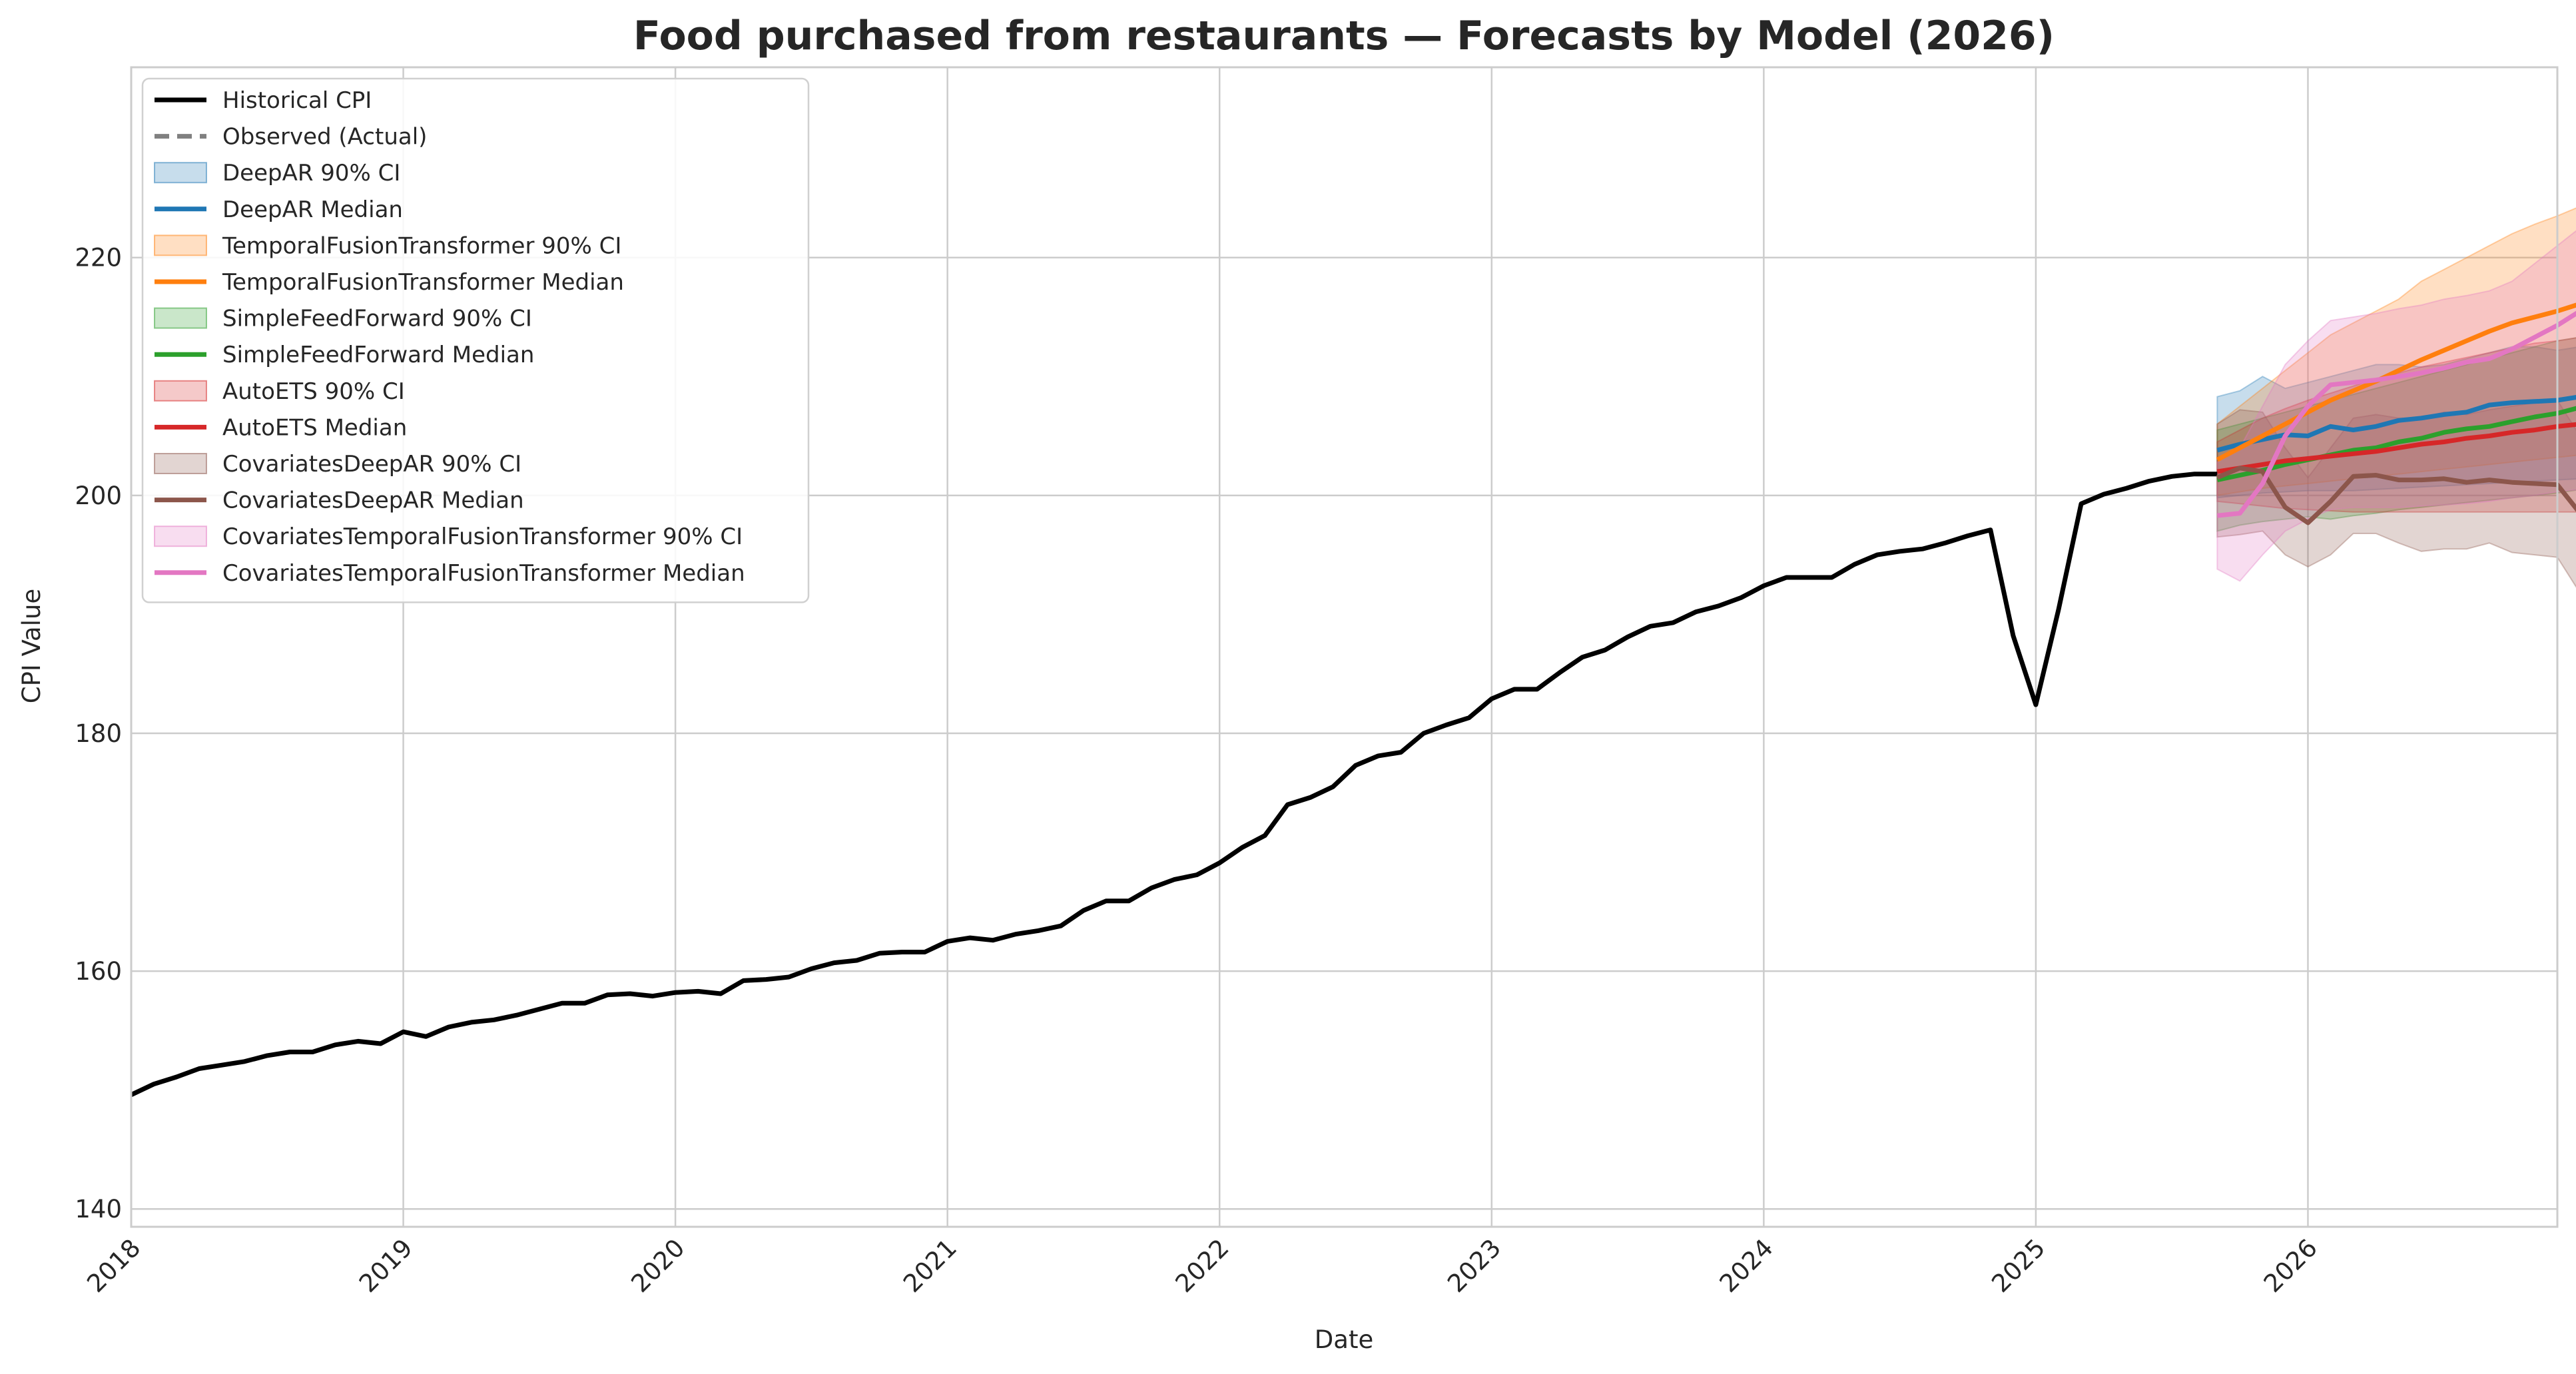 This screenshot has height=1374, width=2576. Describe the element at coordinates (312, 209) in the screenshot. I see `legend-label: DeepAR Median` at that location.